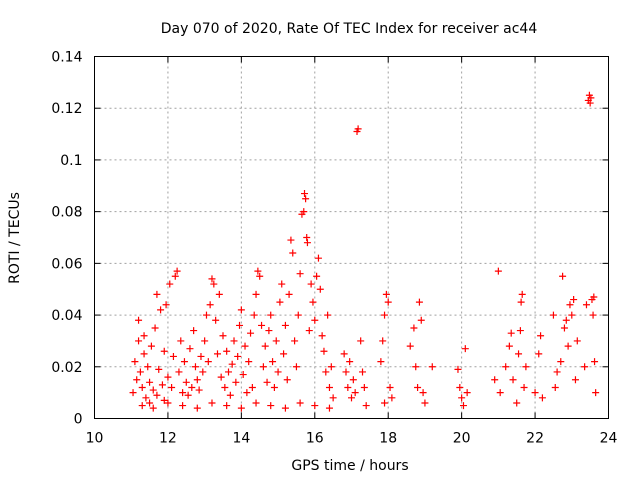 The width and height of the screenshot is (640, 480). What do you see at coordinates (535, 439) in the screenshot?
I see `x-tick-label: 22` at bounding box center [535, 439].